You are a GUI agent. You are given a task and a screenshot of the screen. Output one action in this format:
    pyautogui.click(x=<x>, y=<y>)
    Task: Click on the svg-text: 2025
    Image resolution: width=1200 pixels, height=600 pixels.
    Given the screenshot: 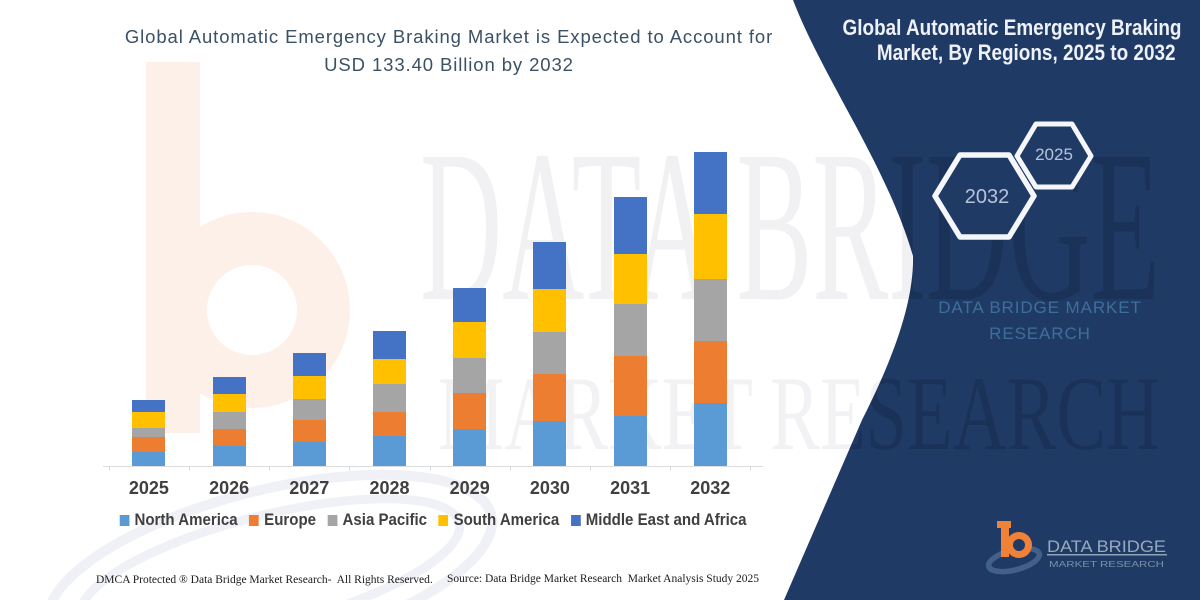 What is the action you would take?
    pyautogui.click(x=1054, y=154)
    